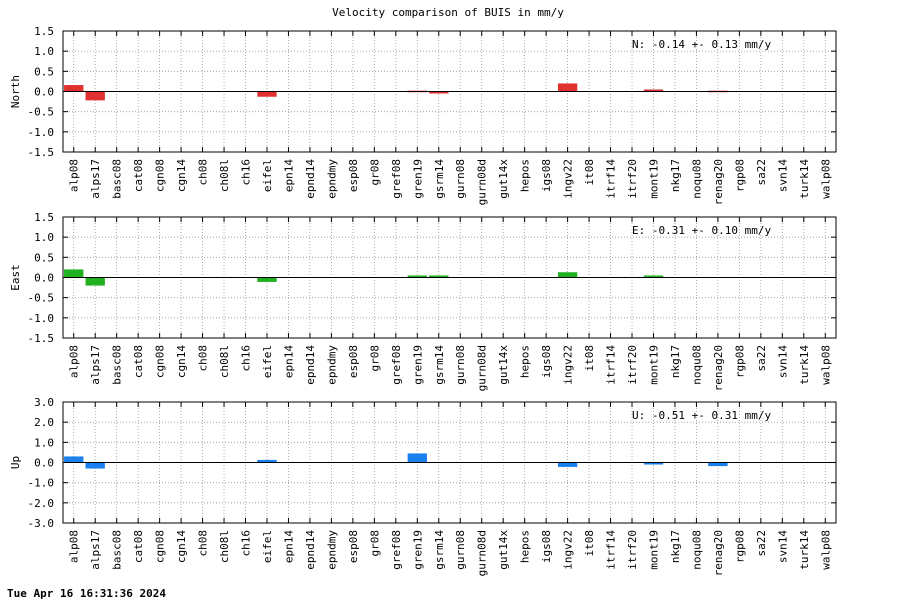 The width and height of the screenshot is (900, 600). Describe the element at coordinates (41, 298) in the screenshot. I see `y-tick-label: -0.5` at that location.